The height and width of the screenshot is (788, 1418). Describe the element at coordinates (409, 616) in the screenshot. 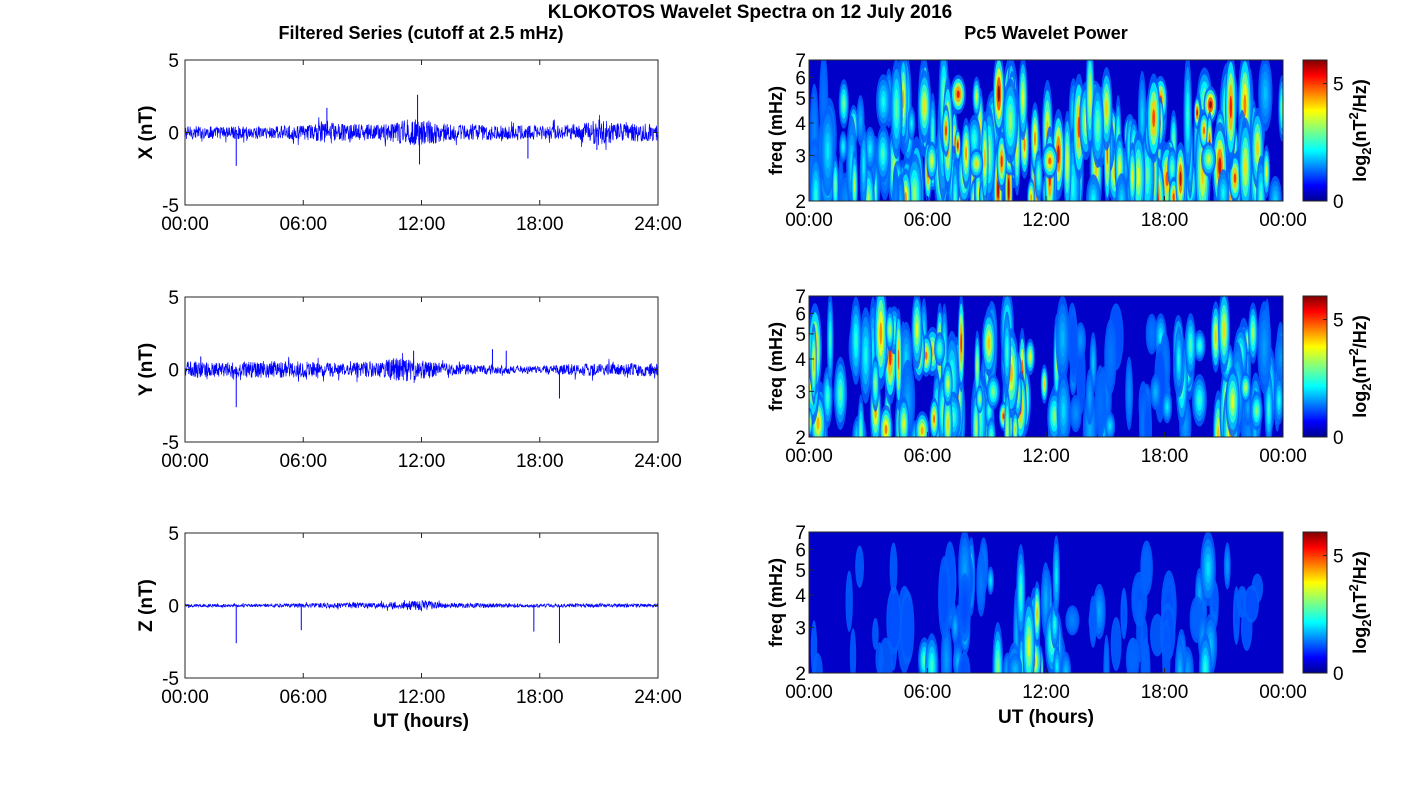

I see `series-panel-z: 5 0 -500:00 06:00 12:00 18:00 24:00 Z (nT)` at that location.